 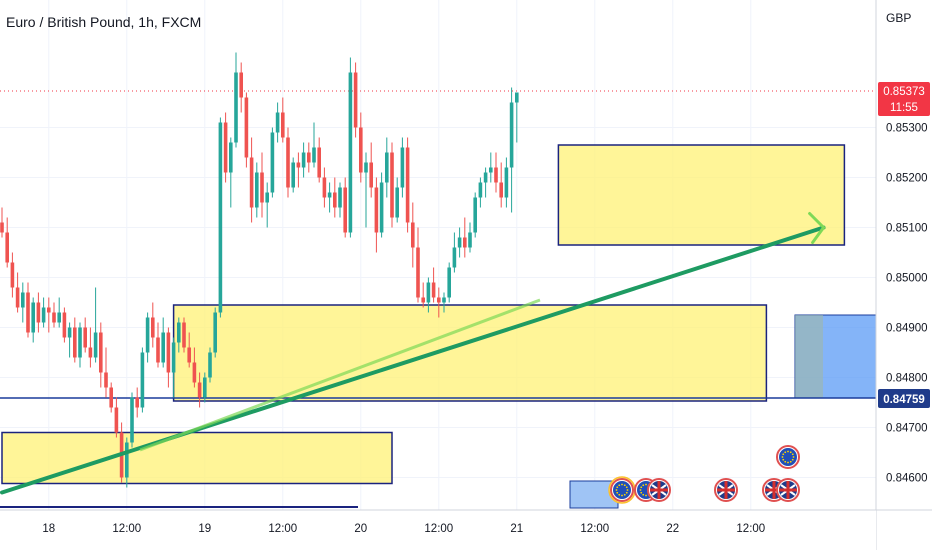 I want to click on price-tick-label: 0.84700, so click(x=907, y=429).